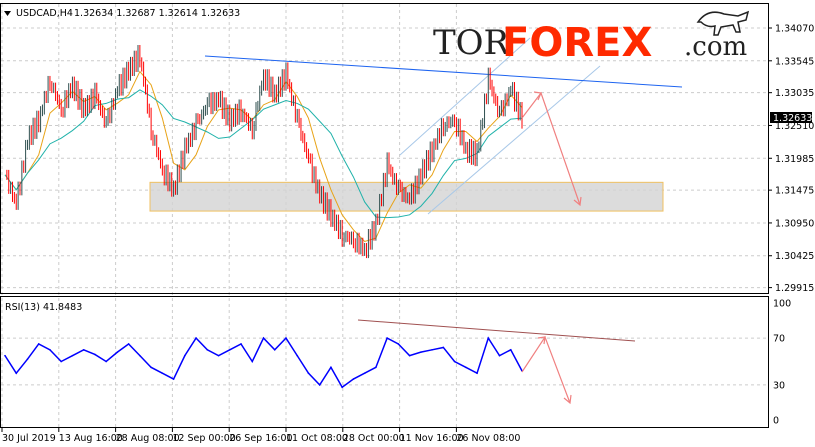  I want to click on rsi-series, so click(263, 362).